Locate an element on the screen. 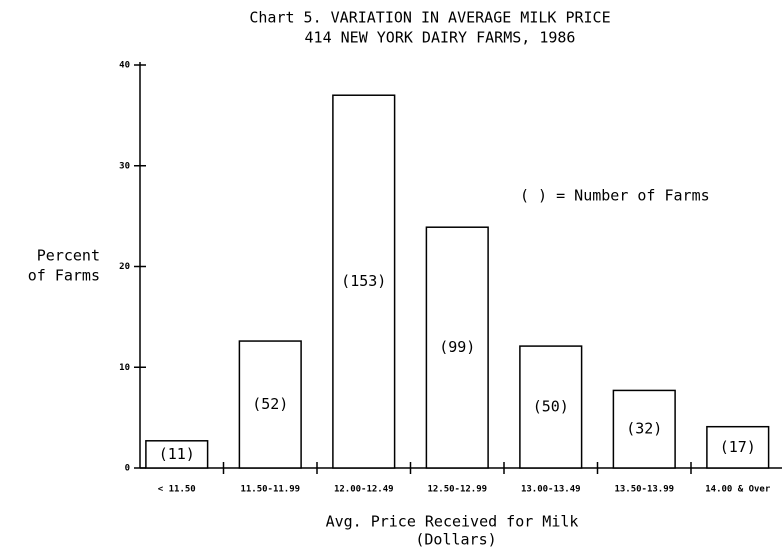  x-axis-label: Avg. Price Received for Milk is located at coordinates (452, 522).